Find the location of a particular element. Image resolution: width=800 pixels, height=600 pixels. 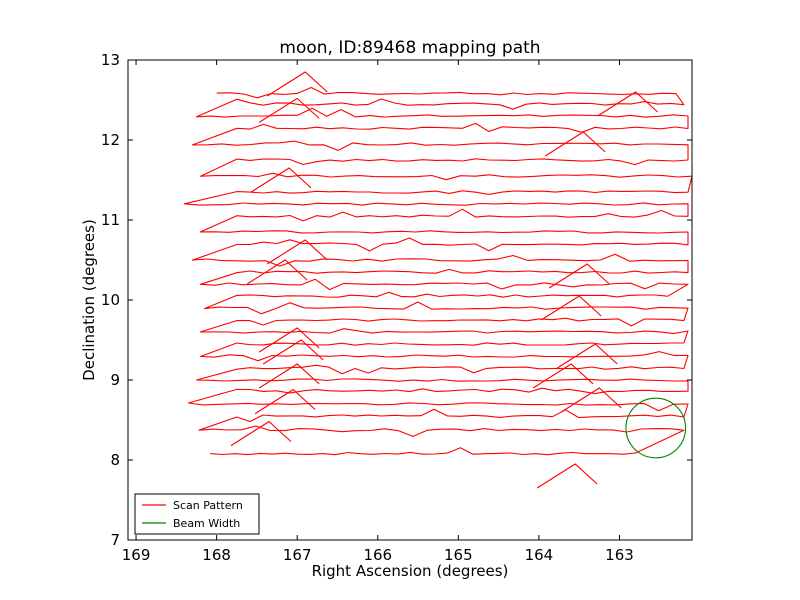

legend-label-beam-width: Beam Width is located at coordinates (206, 523).